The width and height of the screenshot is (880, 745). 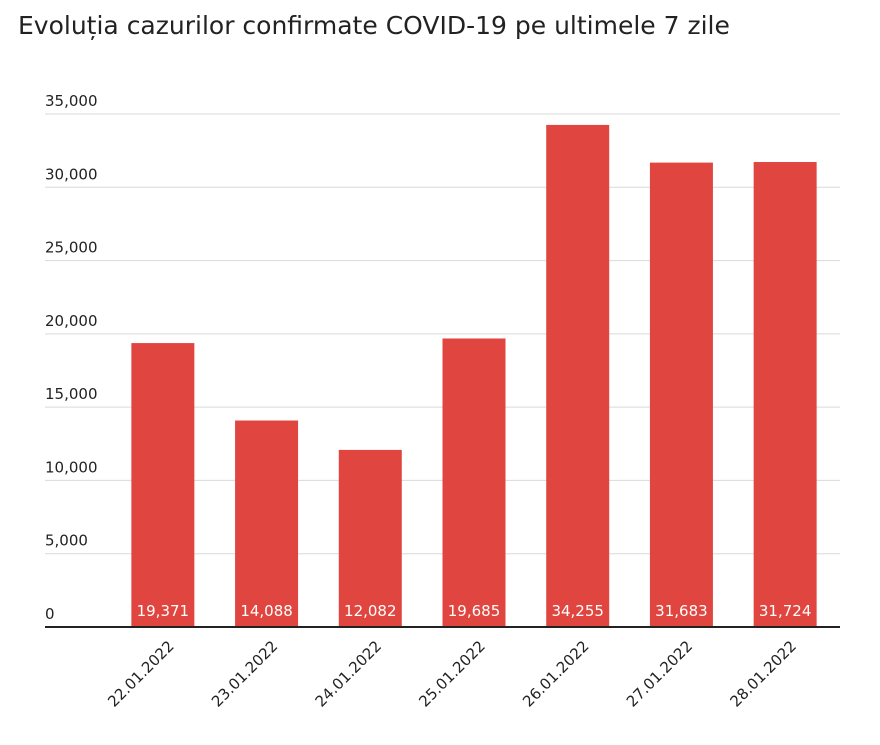 I want to click on x-tick-label: 26.01.2022, so click(x=555, y=673).